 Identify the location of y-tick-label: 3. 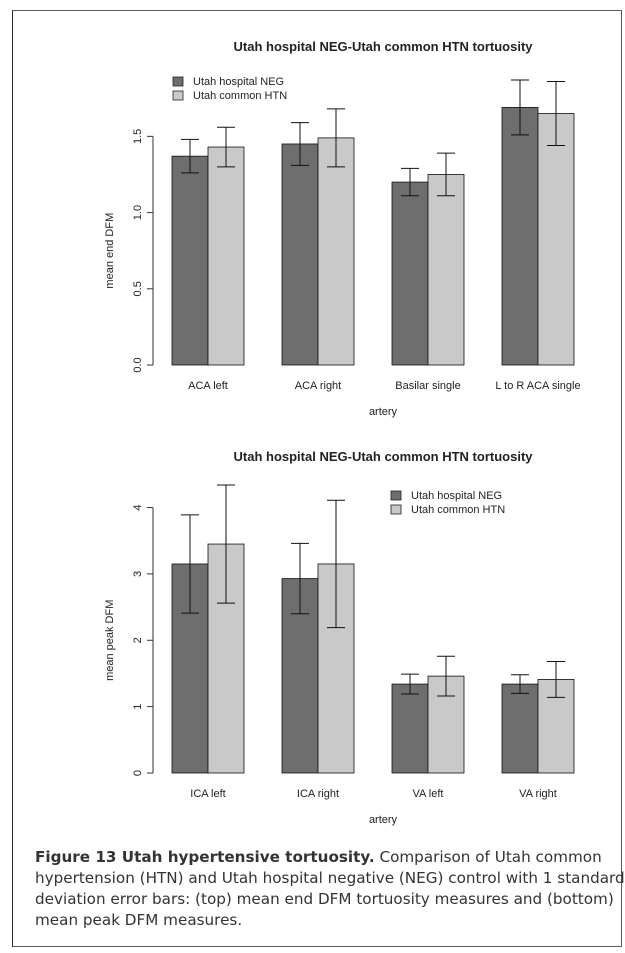
(138, 574).